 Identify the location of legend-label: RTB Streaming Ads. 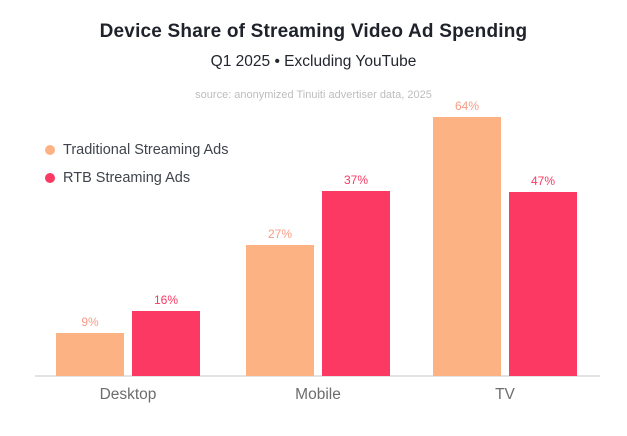
(127, 178).